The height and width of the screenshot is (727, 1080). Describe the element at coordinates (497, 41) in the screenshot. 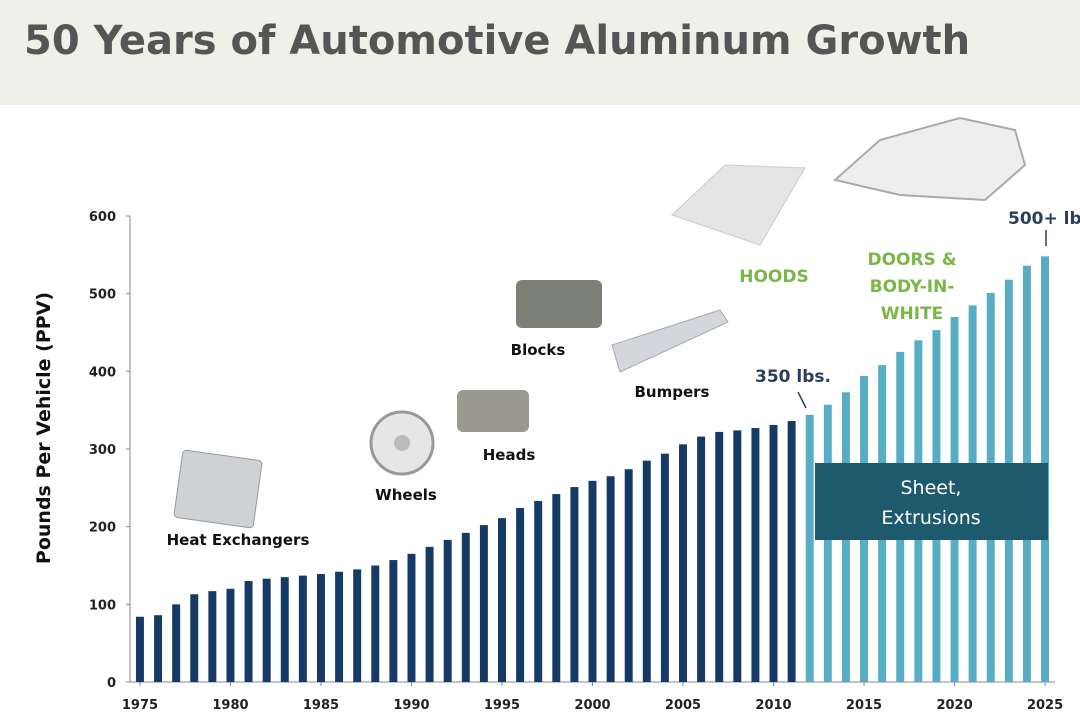

I see `chart-title: 50 Years of Automotive Aluminum Growth` at that location.